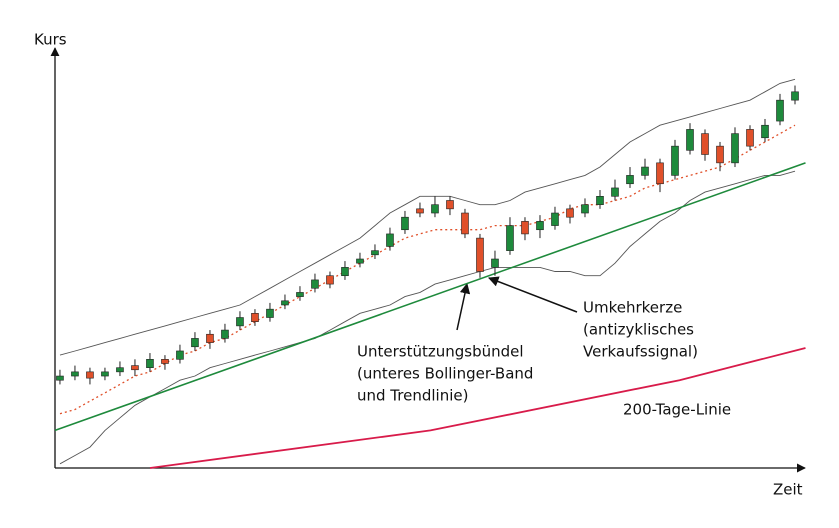  I want to click on x-axis-label: Zeit, so click(788, 490).